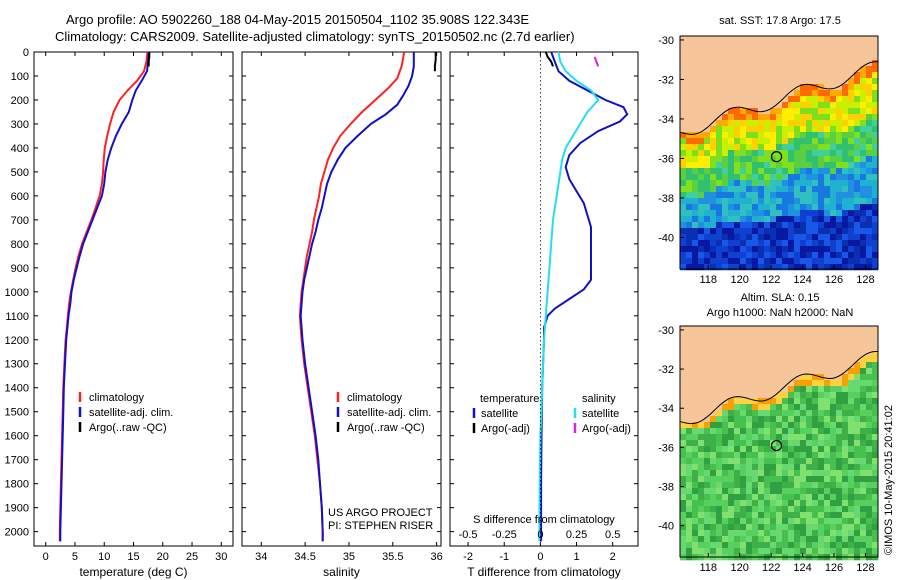 The height and width of the screenshot is (580, 900). What do you see at coordinates (17, 293) in the screenshot?
I see `y-tick-label: 1000` at bounding box center [17, 293].